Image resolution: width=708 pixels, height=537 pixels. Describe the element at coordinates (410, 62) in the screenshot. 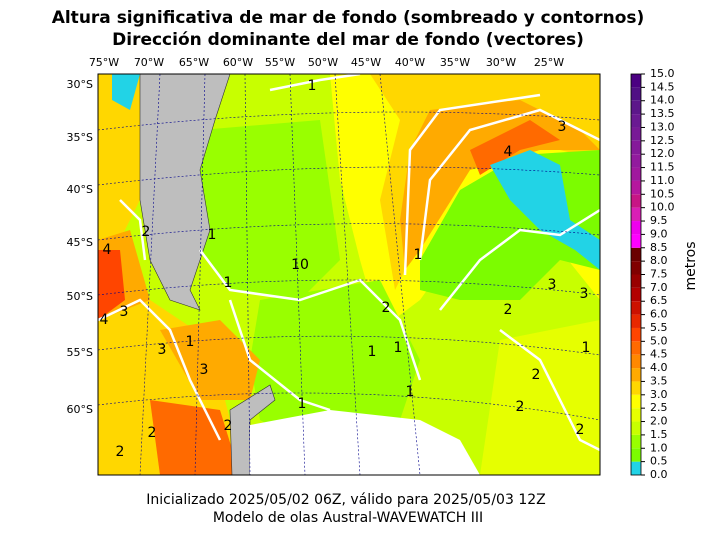

I see `lon-label: 40°W` at that location.